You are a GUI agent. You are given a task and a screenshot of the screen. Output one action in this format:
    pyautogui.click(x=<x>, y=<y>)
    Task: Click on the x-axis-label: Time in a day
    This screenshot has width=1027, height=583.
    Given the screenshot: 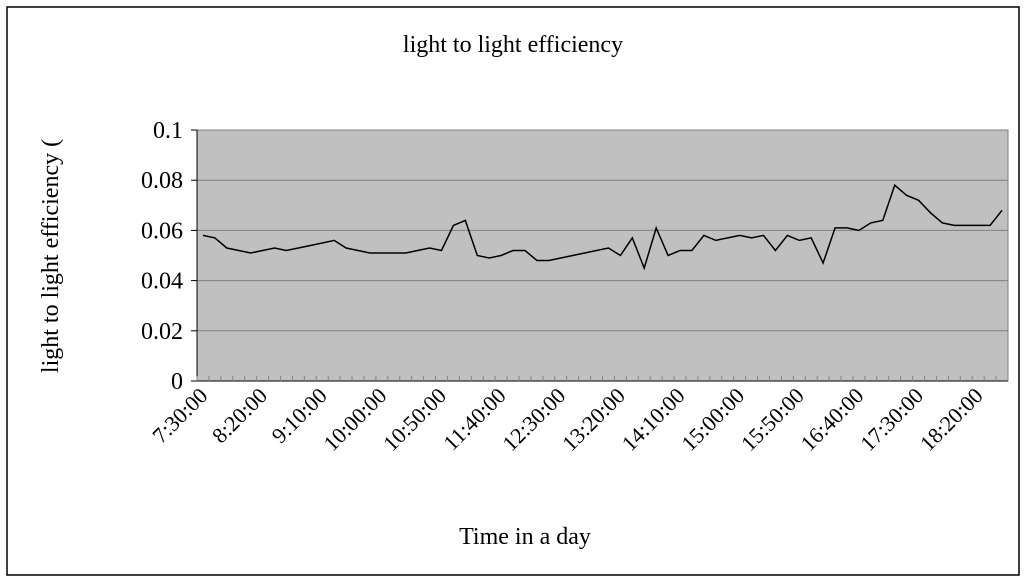 What is the action you would take?
    pyautogui.click(x=525, y=537)
    